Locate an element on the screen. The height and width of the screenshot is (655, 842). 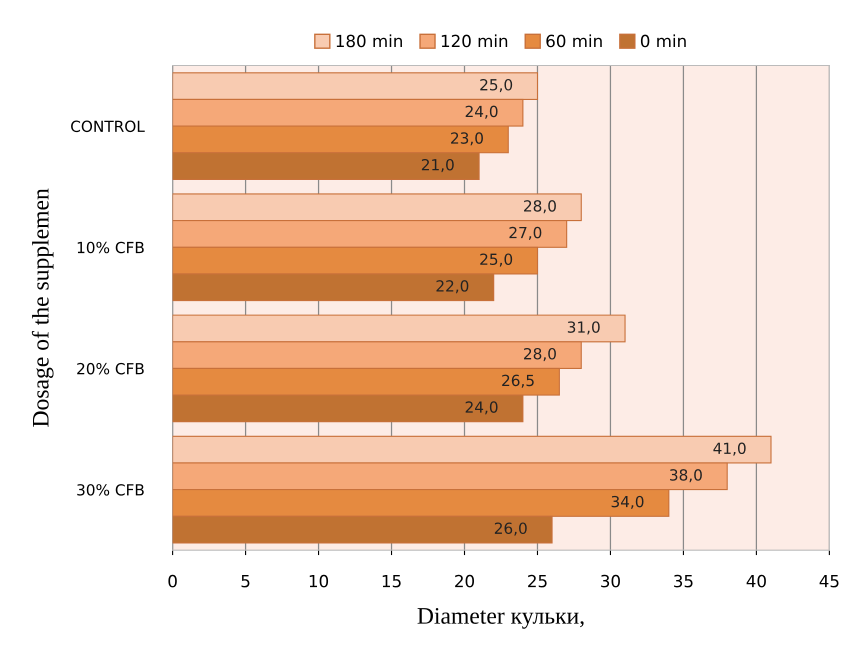
x-tick-label: 5 is located at coordinates (246, 581).